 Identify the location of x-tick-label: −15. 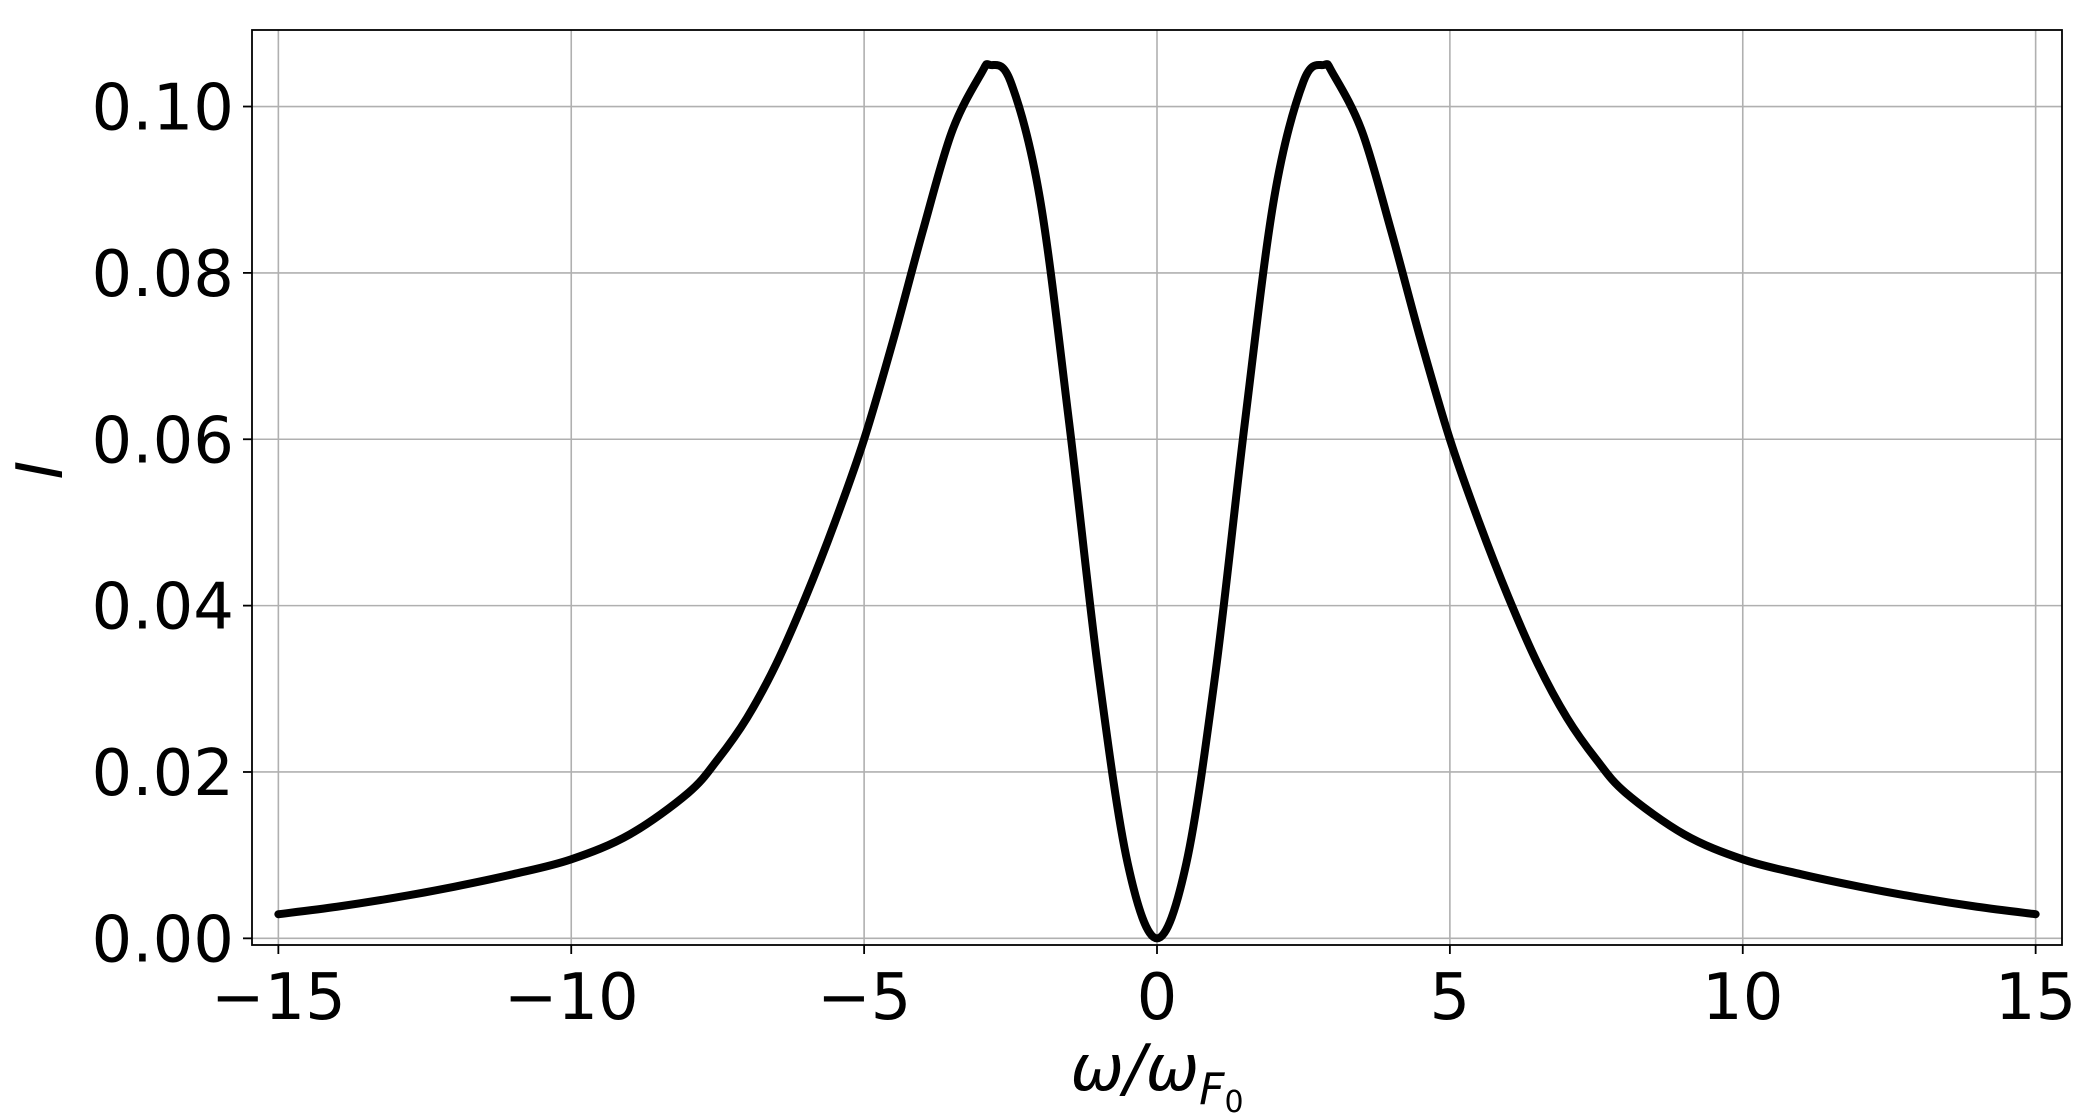
(278, 998).